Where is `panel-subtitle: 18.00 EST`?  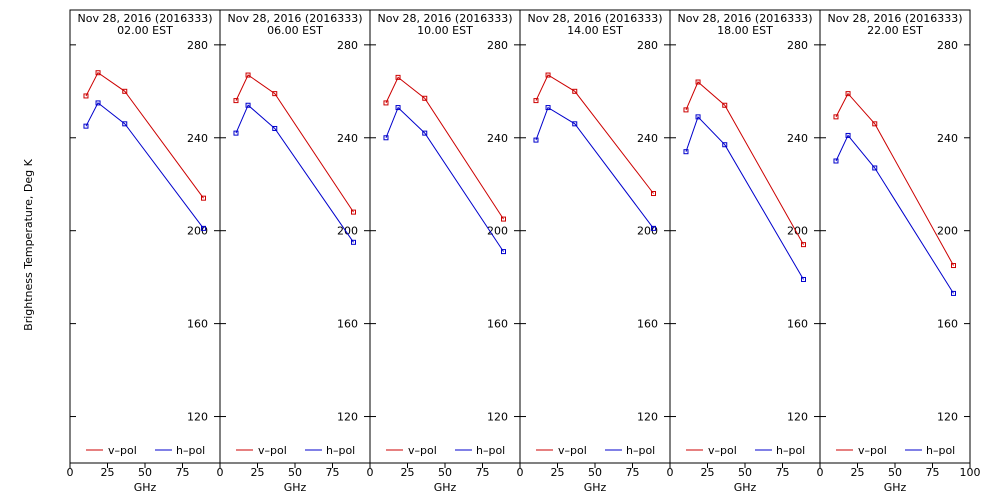 panel-subtitle: 18.00 EST is located at coordinates (745, 30).